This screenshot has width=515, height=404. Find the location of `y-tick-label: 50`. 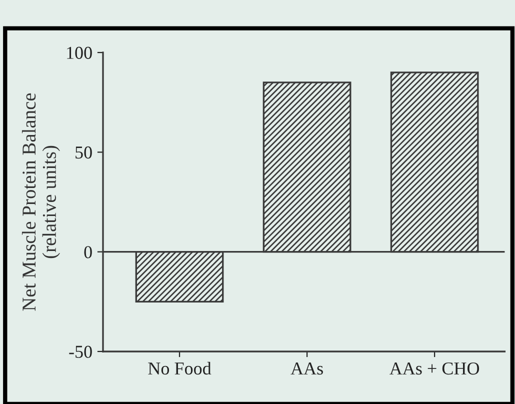

y-tick-label: 50 is located at coordinates (84, 152).